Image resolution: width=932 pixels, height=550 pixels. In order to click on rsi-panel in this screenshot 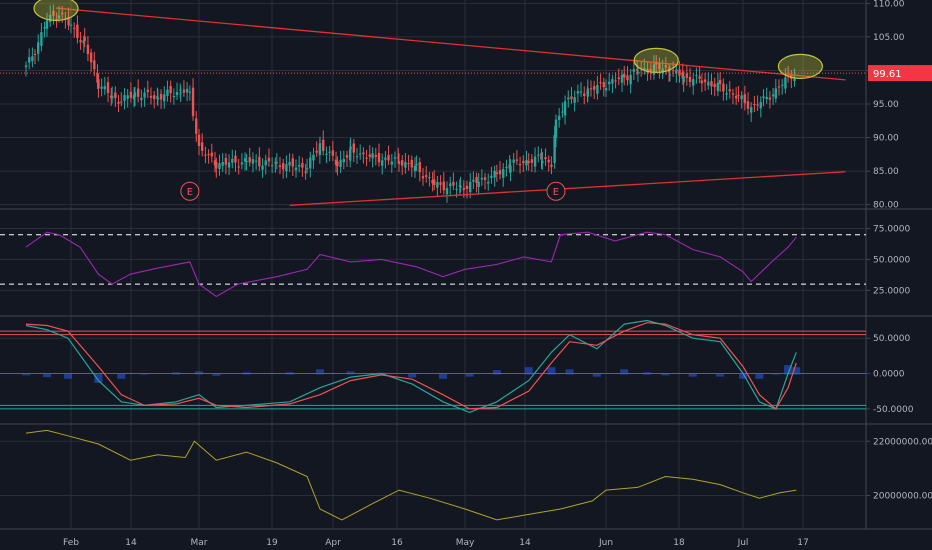, I will do `click(433, 264)`.